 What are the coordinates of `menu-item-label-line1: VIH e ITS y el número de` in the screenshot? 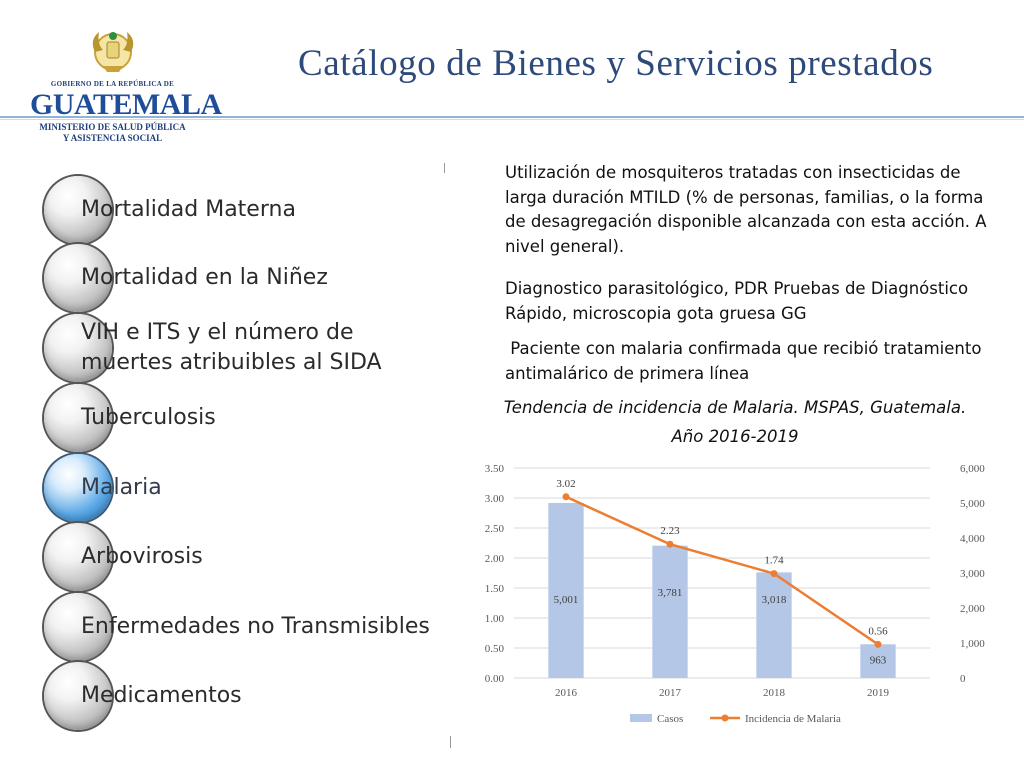 It's located at (217, 332).